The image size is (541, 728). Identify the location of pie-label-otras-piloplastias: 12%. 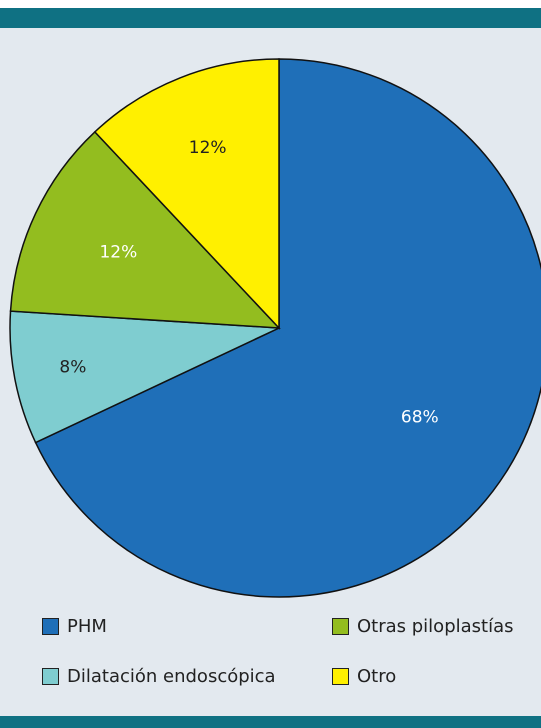
(118, 252).